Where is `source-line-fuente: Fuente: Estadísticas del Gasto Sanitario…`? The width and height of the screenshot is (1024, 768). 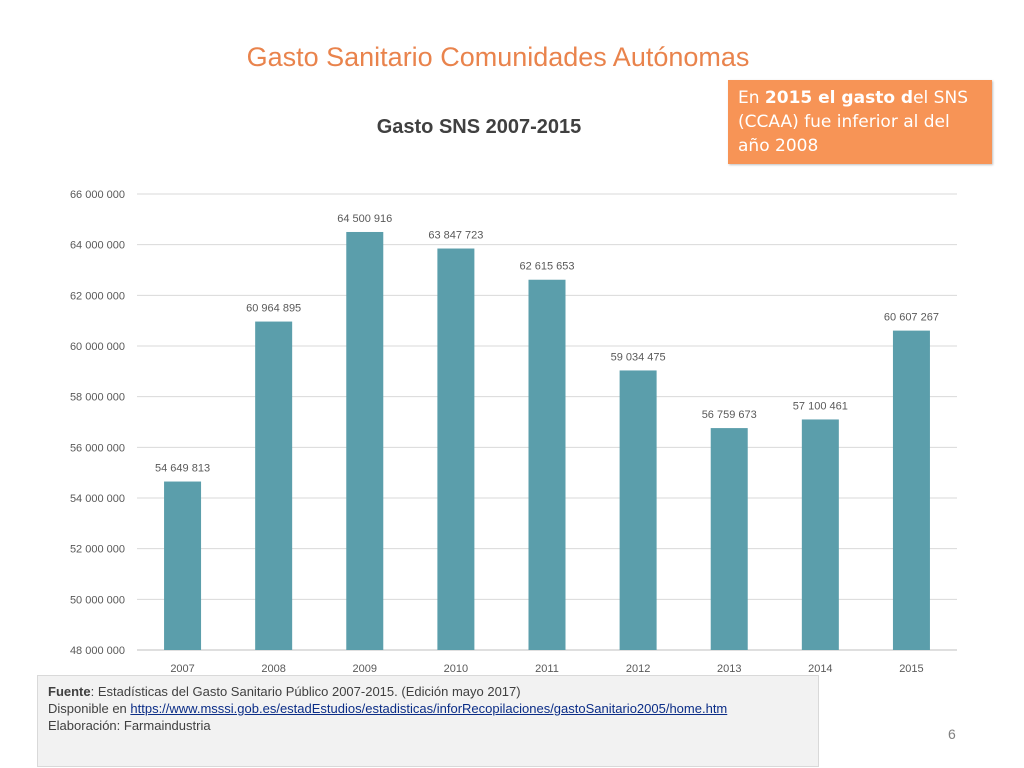
source-line-fuente: Fuente: Estadísticas del Gasto Sanitario… is located at coordinates (428, 691).